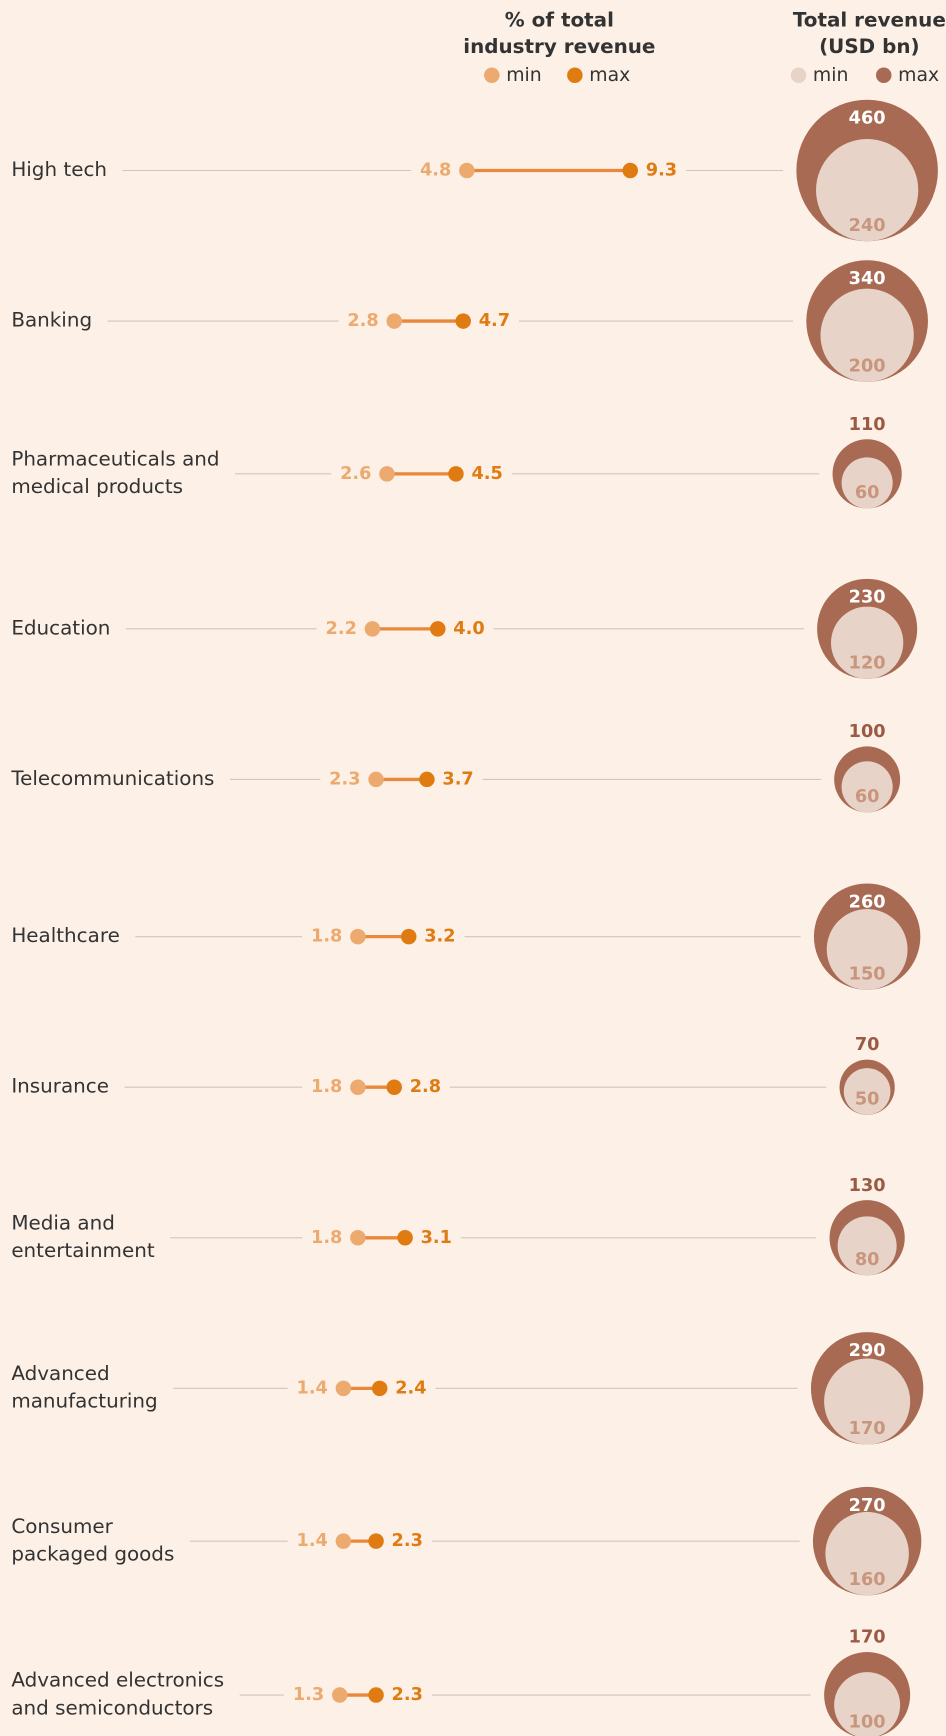  I want to click on category-label: Consumer, so click(62, 1526).